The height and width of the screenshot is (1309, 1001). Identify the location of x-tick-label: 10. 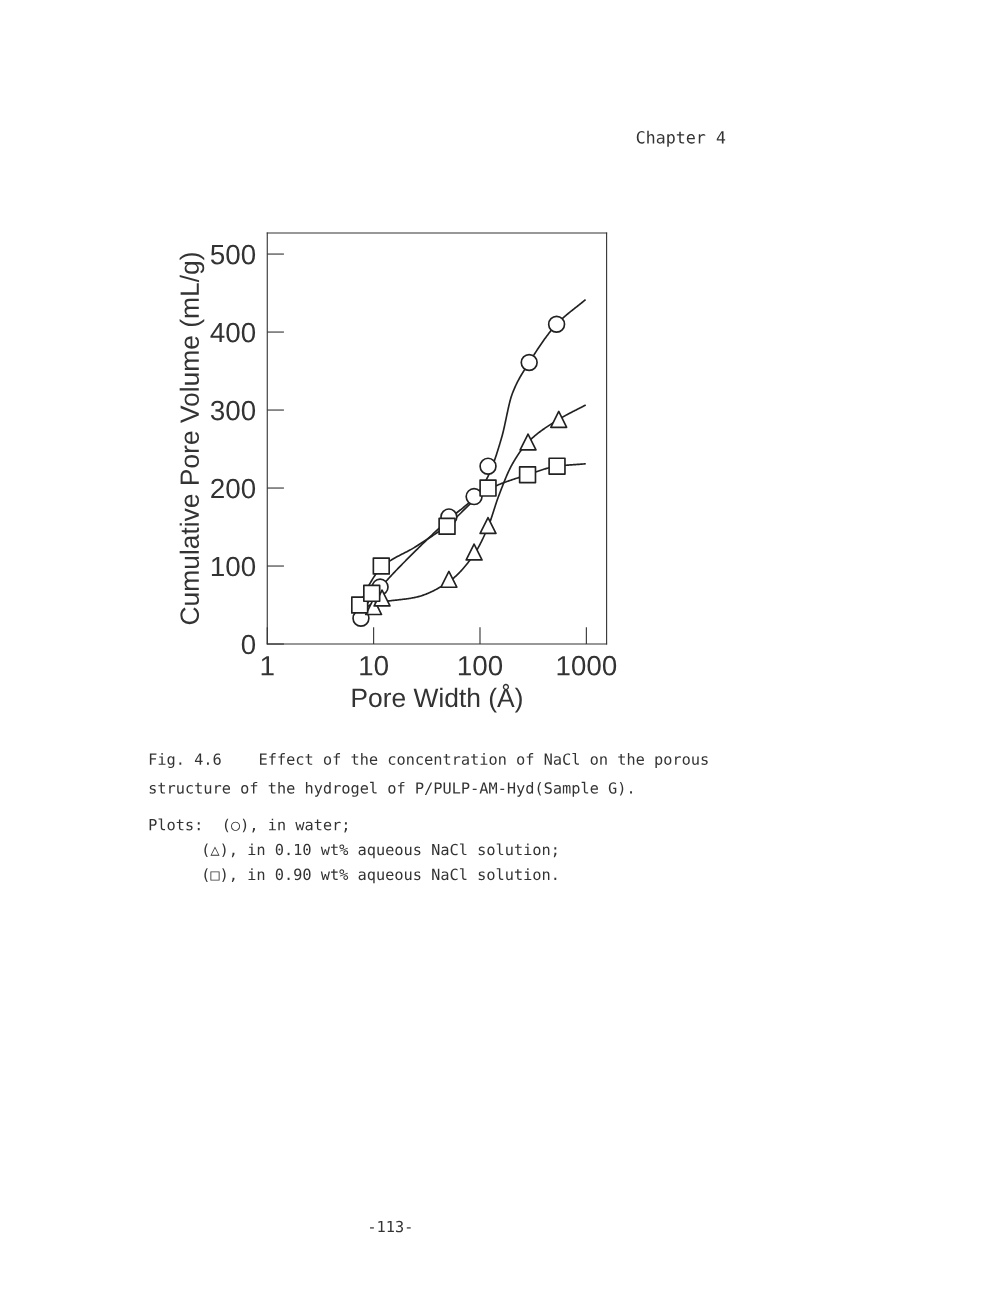
(374, 665).